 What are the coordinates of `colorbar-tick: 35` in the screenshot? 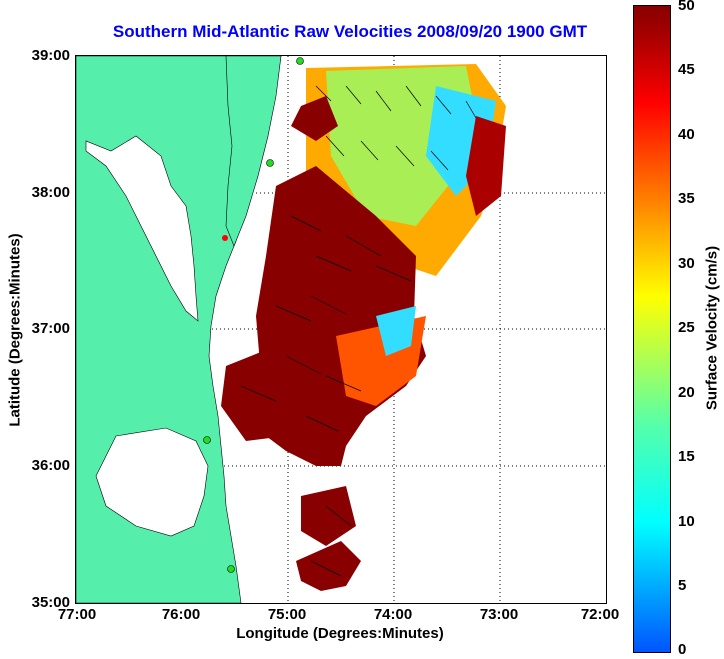 It's located at (686, 198).